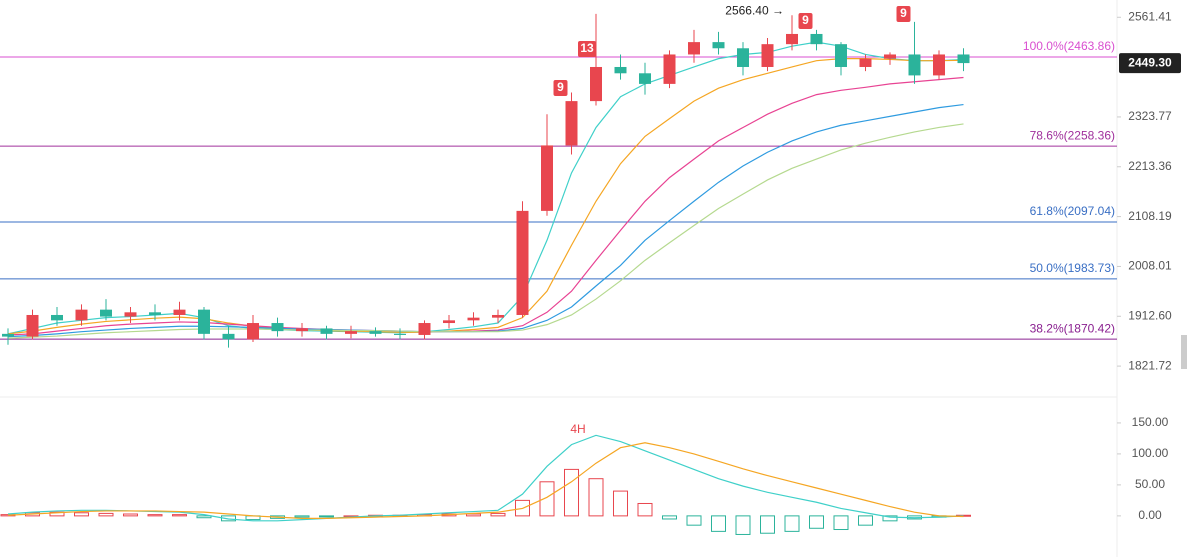  Describe the element at coordinates (1150, 166) in the screenshot. I see `y-tick-label: 2213.36` at that location.